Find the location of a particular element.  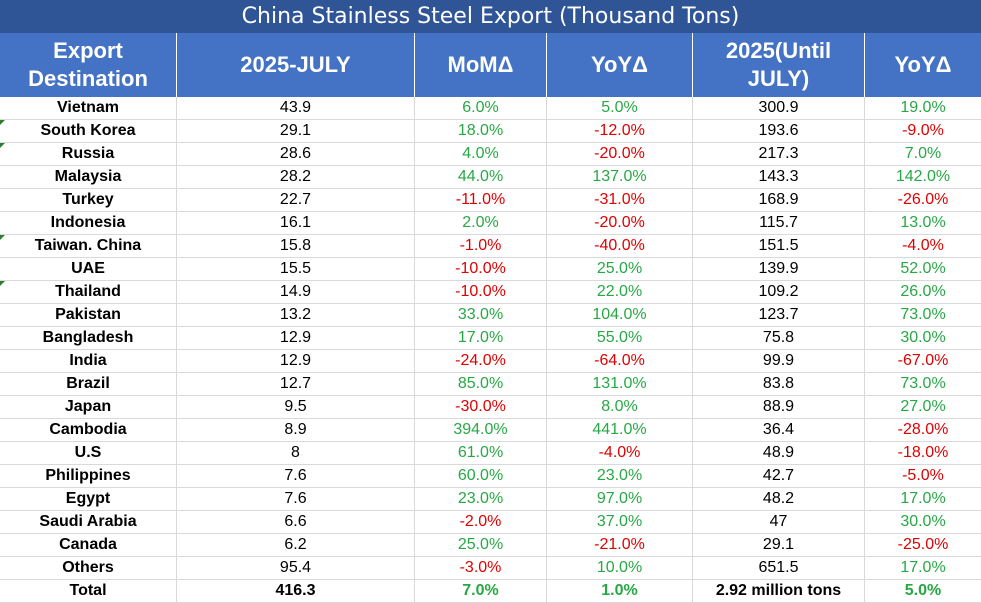

table-row: Canada 6.2 25.0% -21.0% 29.1 -25.0% is located at coordinates (490, 545).